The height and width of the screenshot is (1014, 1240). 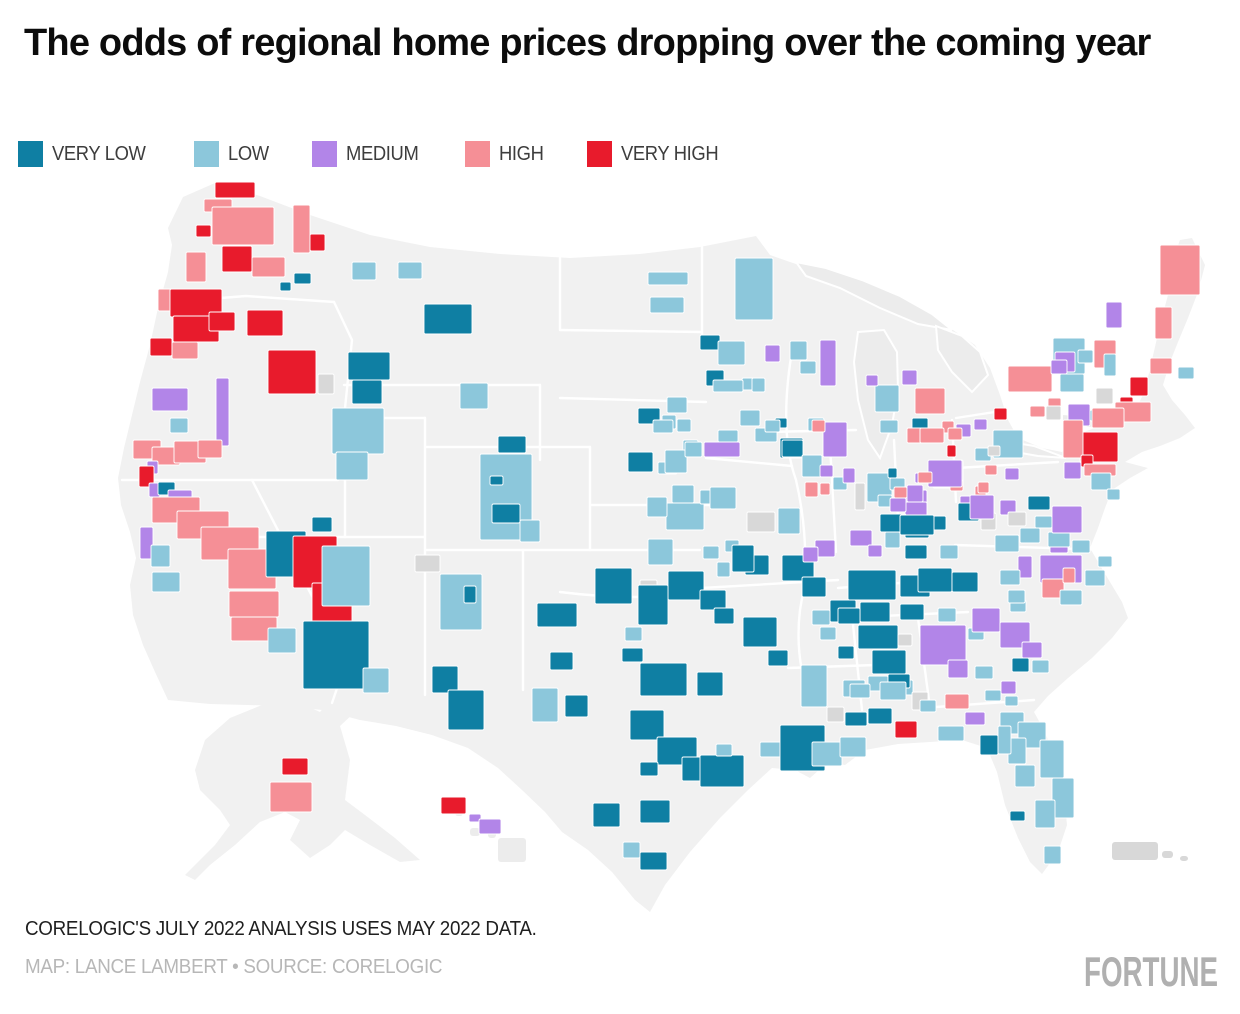 I want to click on legend-swatch-vh, so click(x=600, y=154).